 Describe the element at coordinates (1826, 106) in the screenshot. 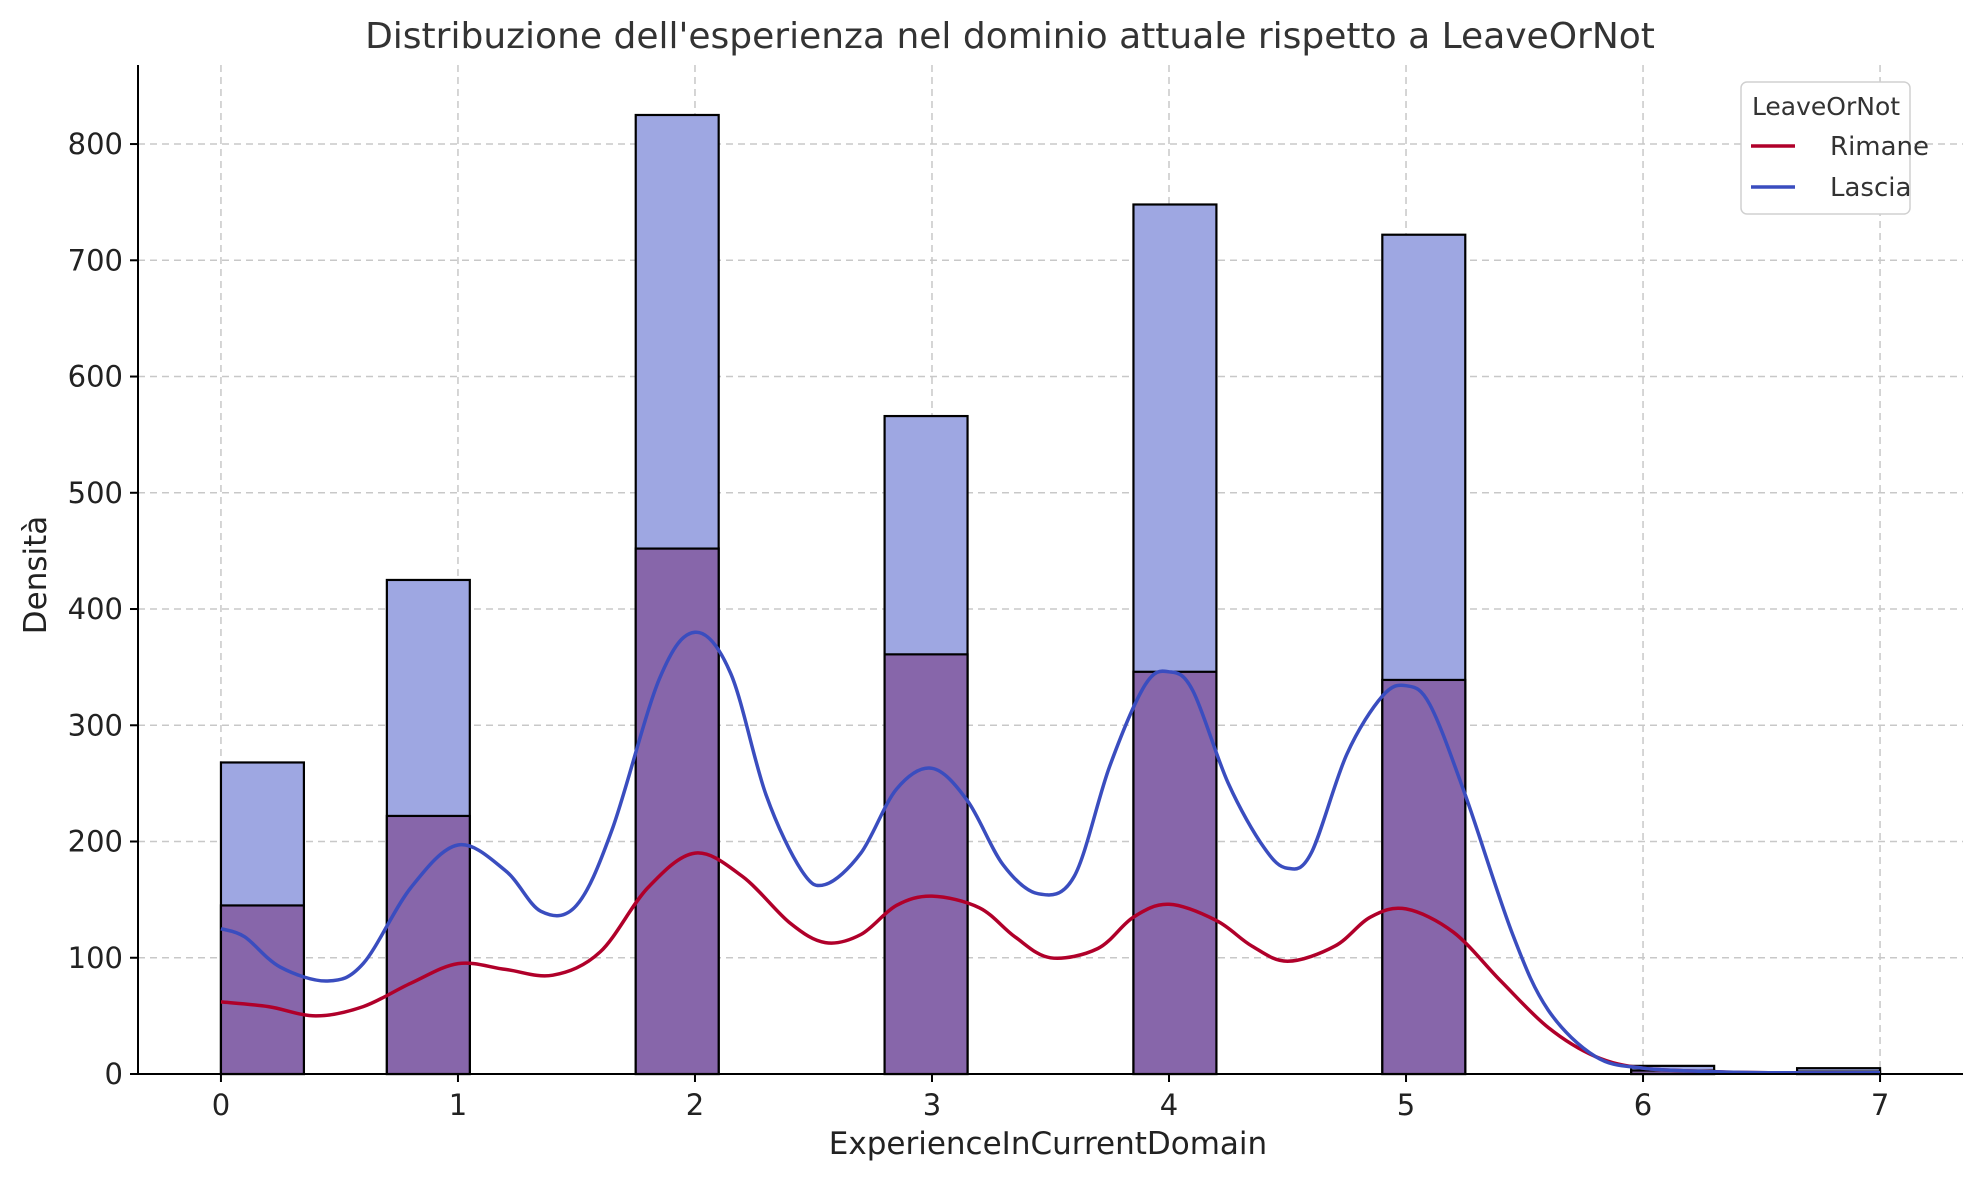

I see `legend-title: LeaveOrNot` at that location.